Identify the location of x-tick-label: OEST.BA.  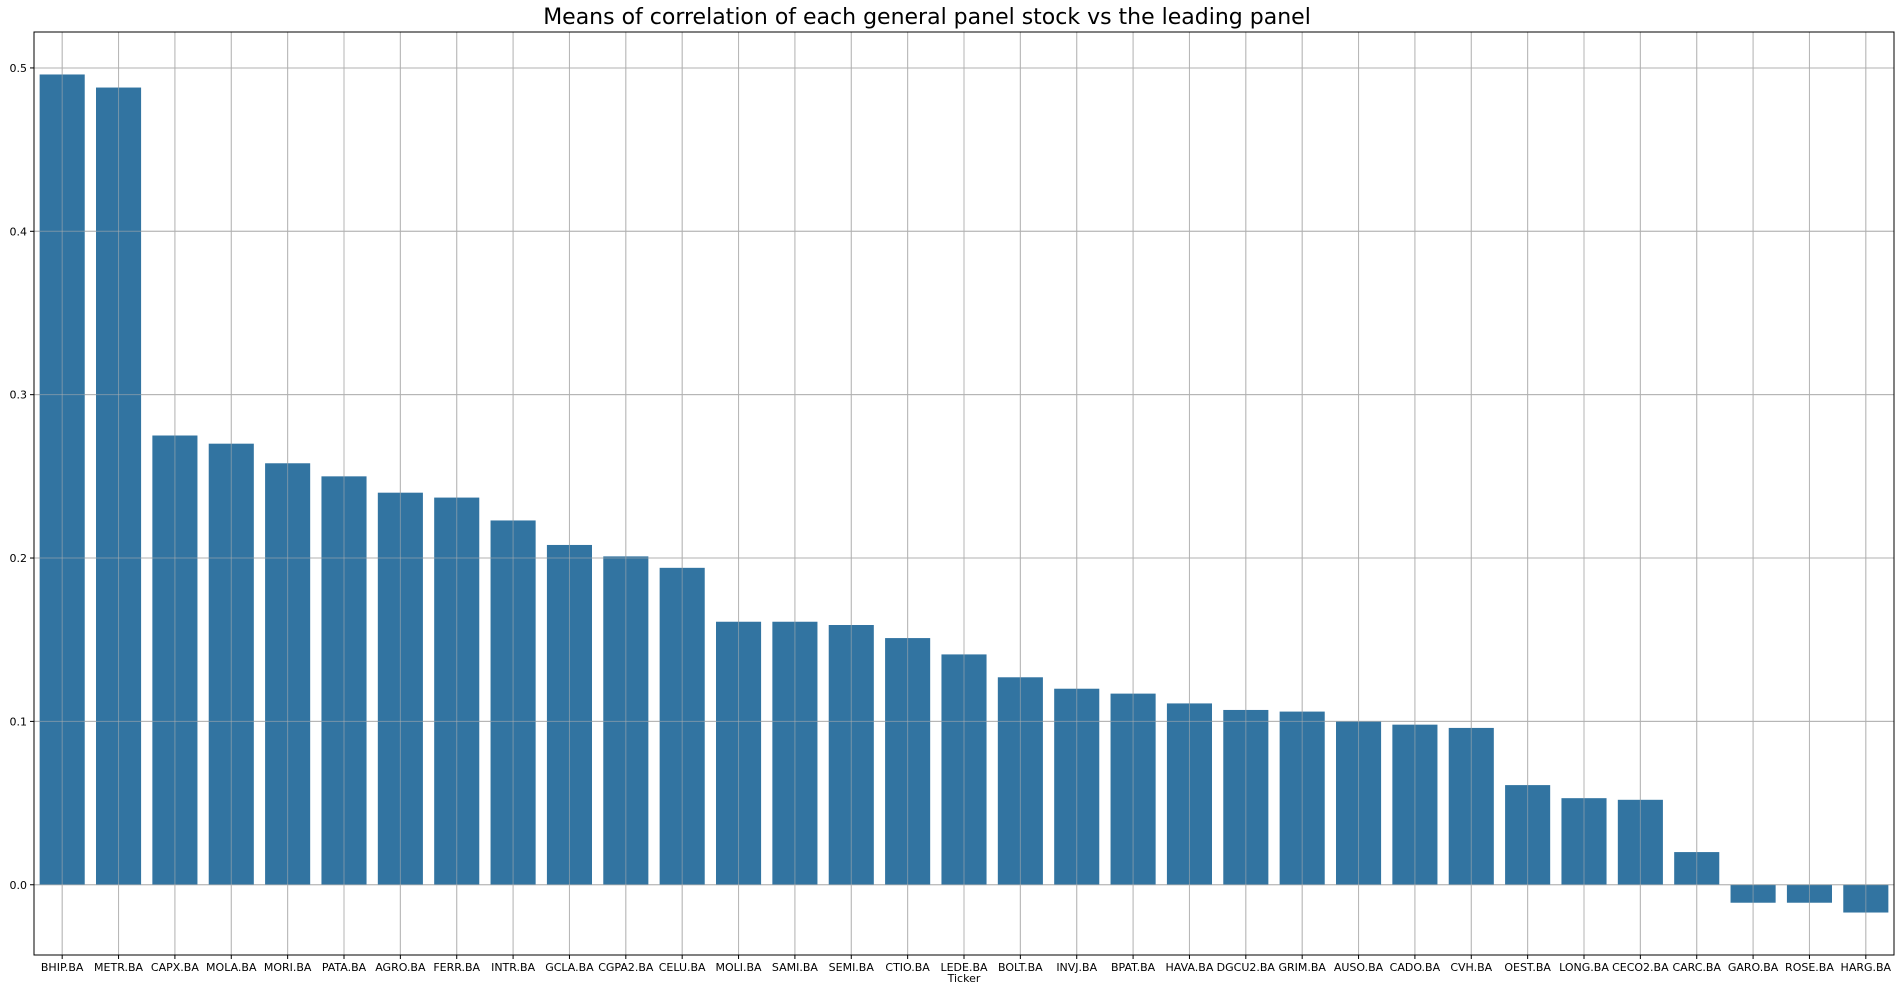
(1527, 967).